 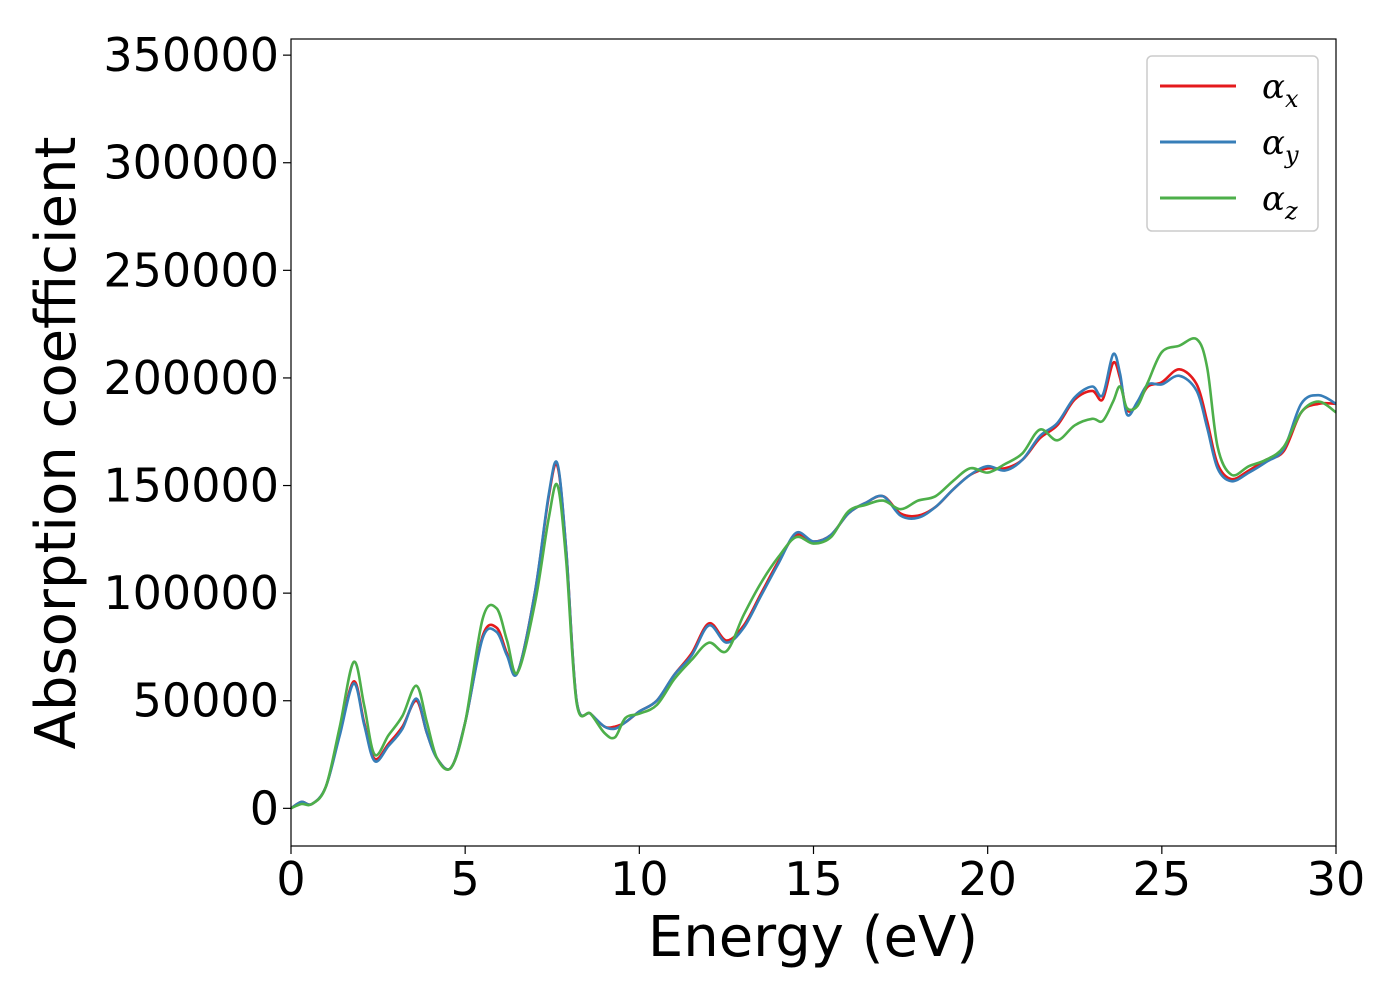 I want to click on y-tick-label: 250000, so click(x=191, y=270).